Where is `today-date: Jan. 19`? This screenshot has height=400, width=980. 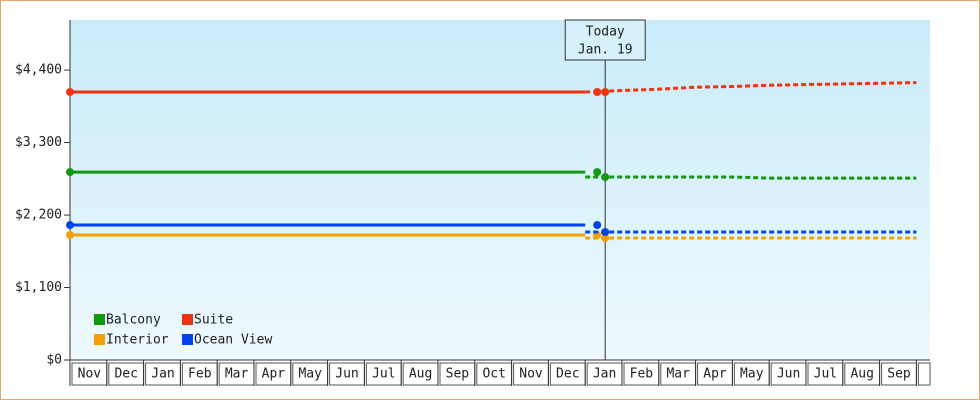 today-date: Jan. 19 is located at coordinates (605, 50).